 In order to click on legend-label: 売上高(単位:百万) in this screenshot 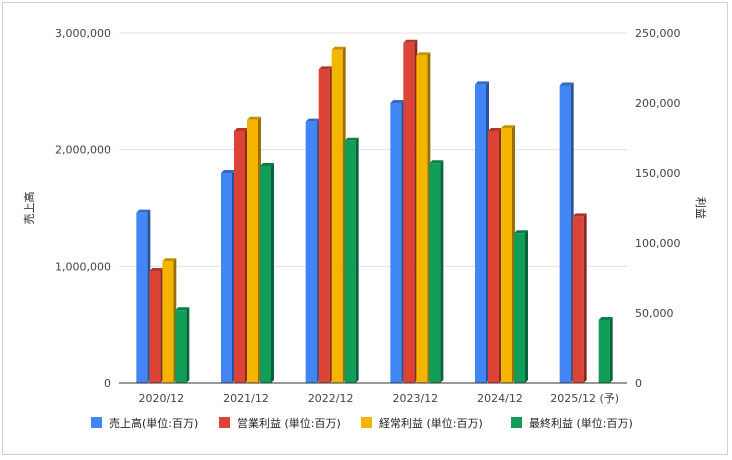, I will do `click(153, 423)`.